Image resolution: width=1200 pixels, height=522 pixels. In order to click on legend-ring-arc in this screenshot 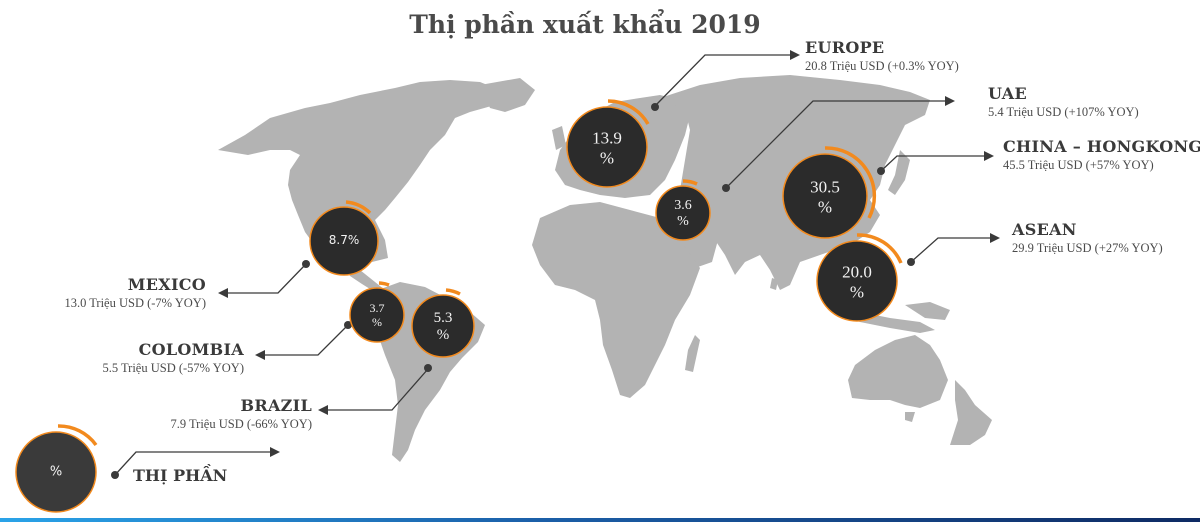, I will do `click(77, 435)`.